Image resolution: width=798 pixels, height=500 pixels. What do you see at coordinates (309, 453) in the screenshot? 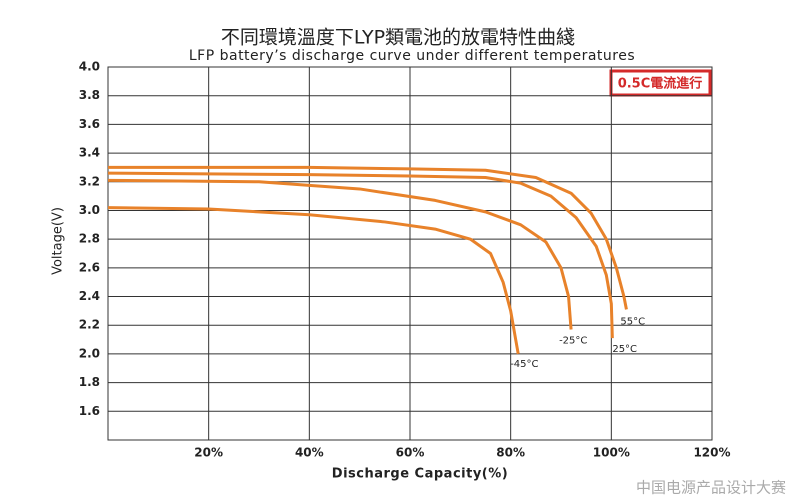
I see `x-tick-label: 40%` at bounding box center [309, 453].